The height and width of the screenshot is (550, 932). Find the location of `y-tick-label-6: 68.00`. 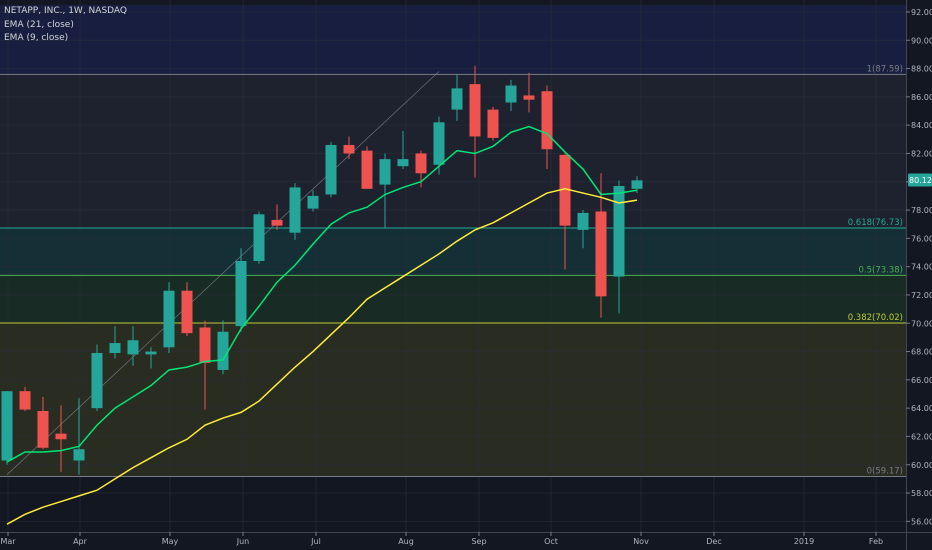

y-tick-label-6: 68.00 is located at coordinates (921, 352).